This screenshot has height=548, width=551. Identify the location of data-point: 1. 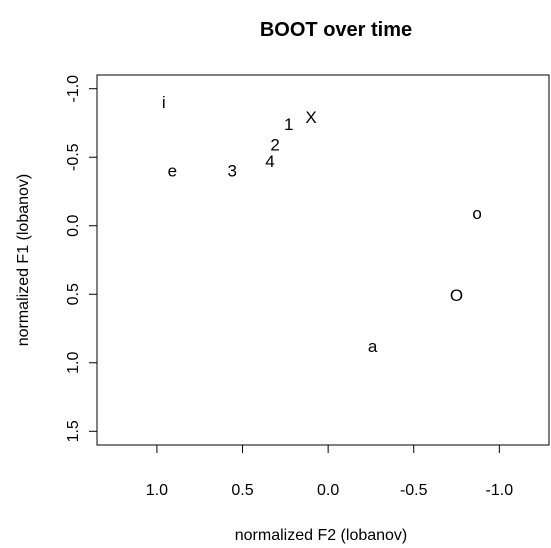
(288, 124).